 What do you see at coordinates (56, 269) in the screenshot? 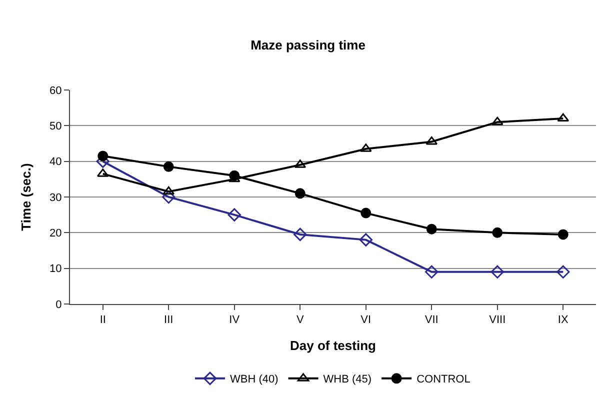
I see `y-tick-label: 10` at bounding box center [56, 269].